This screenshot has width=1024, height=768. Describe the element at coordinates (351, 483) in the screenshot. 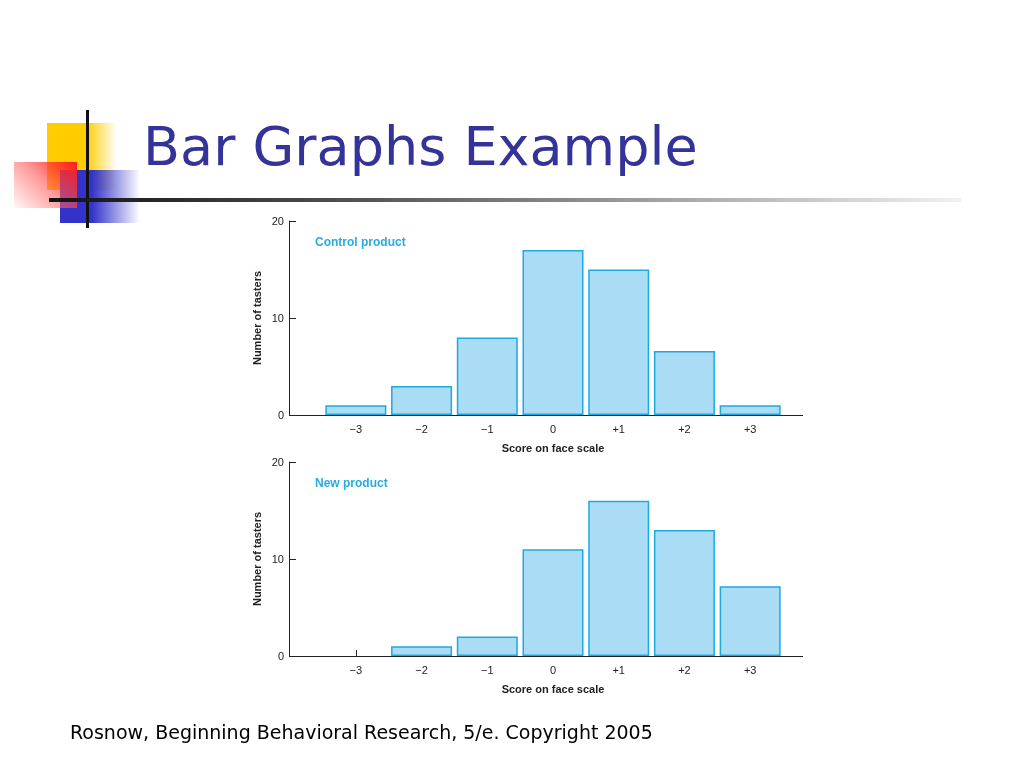

I see `text: New product` at that location.